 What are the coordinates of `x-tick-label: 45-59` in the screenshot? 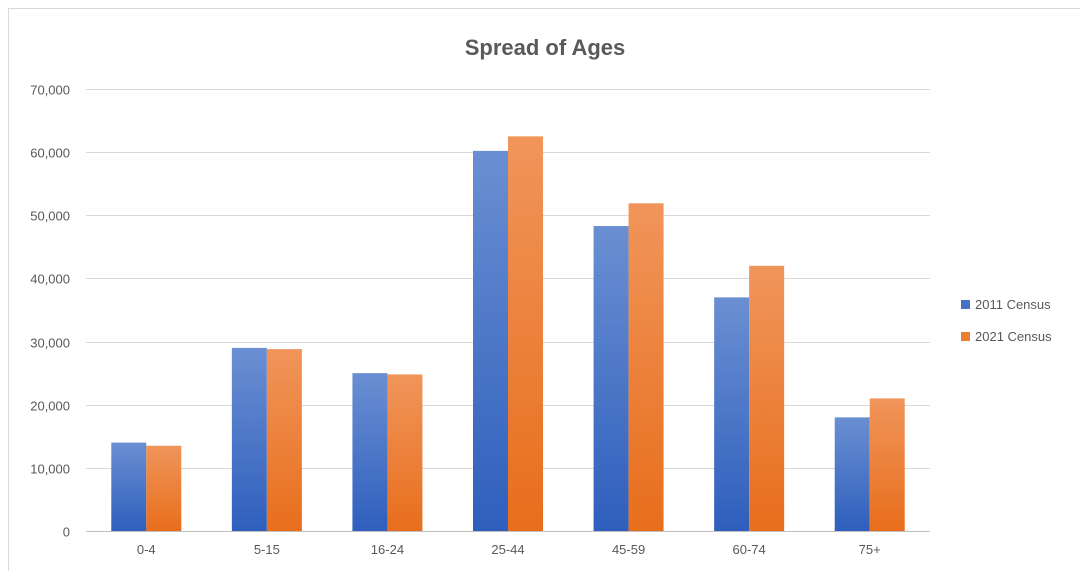 It's located at (628, 549).